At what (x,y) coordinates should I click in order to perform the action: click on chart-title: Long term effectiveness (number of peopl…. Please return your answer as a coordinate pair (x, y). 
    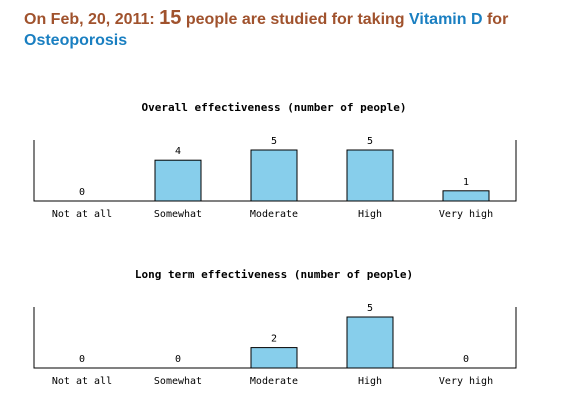
    Looking at the image, I should click on (274, 274).